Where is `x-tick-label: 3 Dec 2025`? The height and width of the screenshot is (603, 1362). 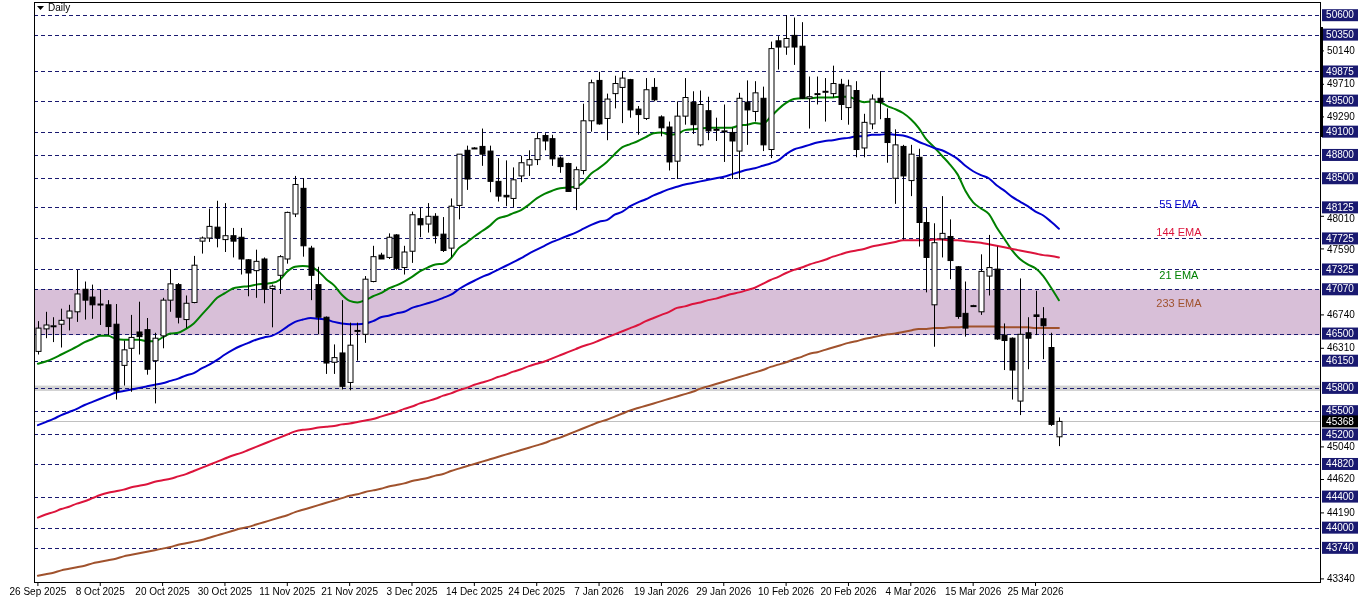 x-tick-label: 3 Dec 2025 is located at coordinates (412, 591).